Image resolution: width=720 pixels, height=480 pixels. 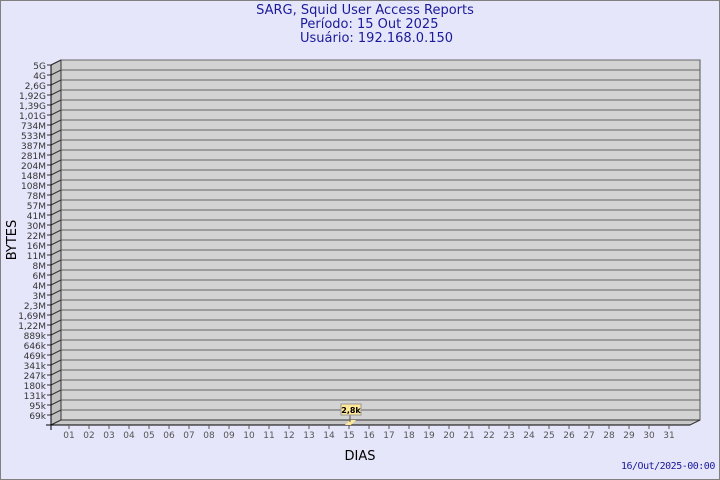 I want to click on y-tick-label: 108M, so click(x=33, y=187).